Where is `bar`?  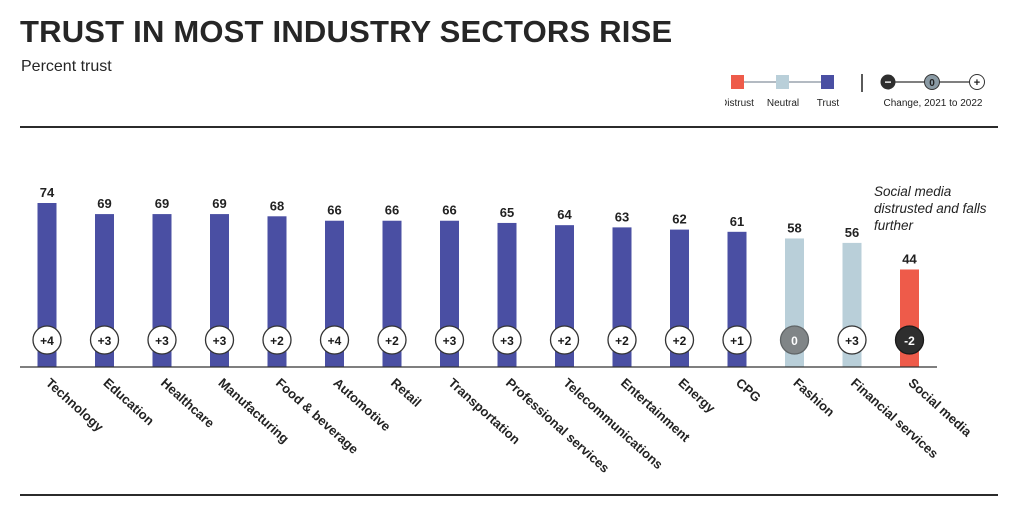
bar is located at coordinates (47, 285).